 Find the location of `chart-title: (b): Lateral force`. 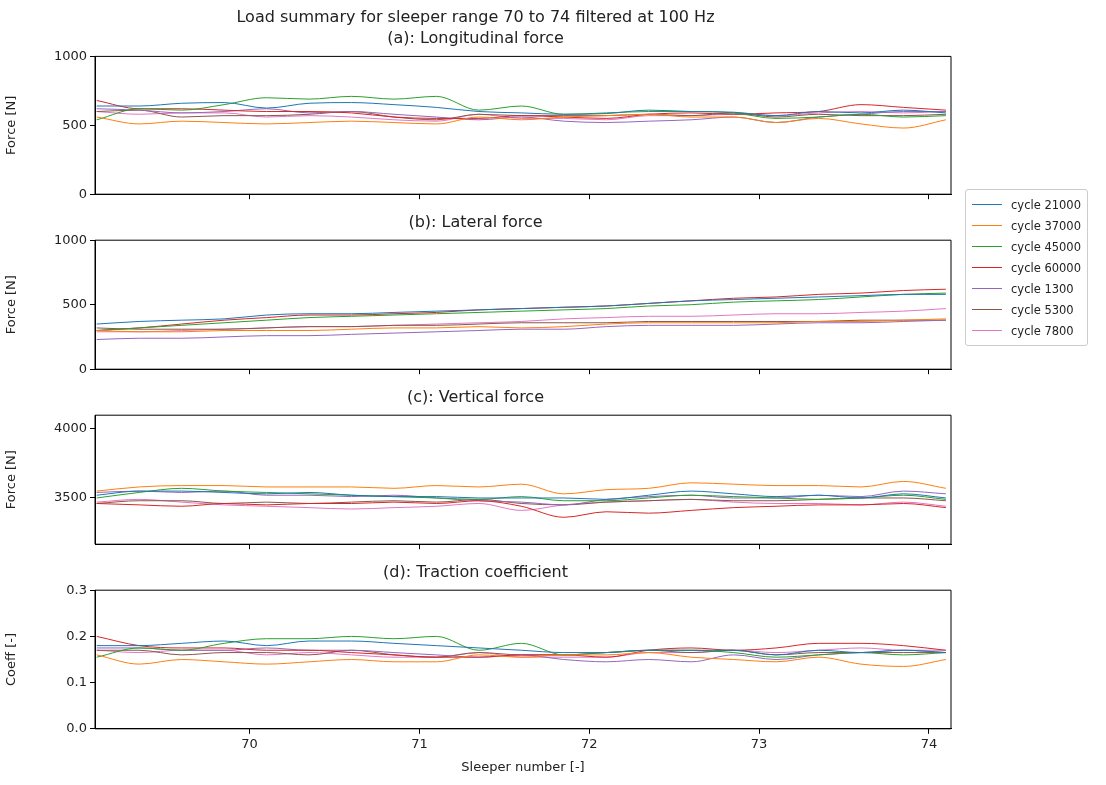

chart-title: (b): Lateral force is located at coordinates (475, 221).